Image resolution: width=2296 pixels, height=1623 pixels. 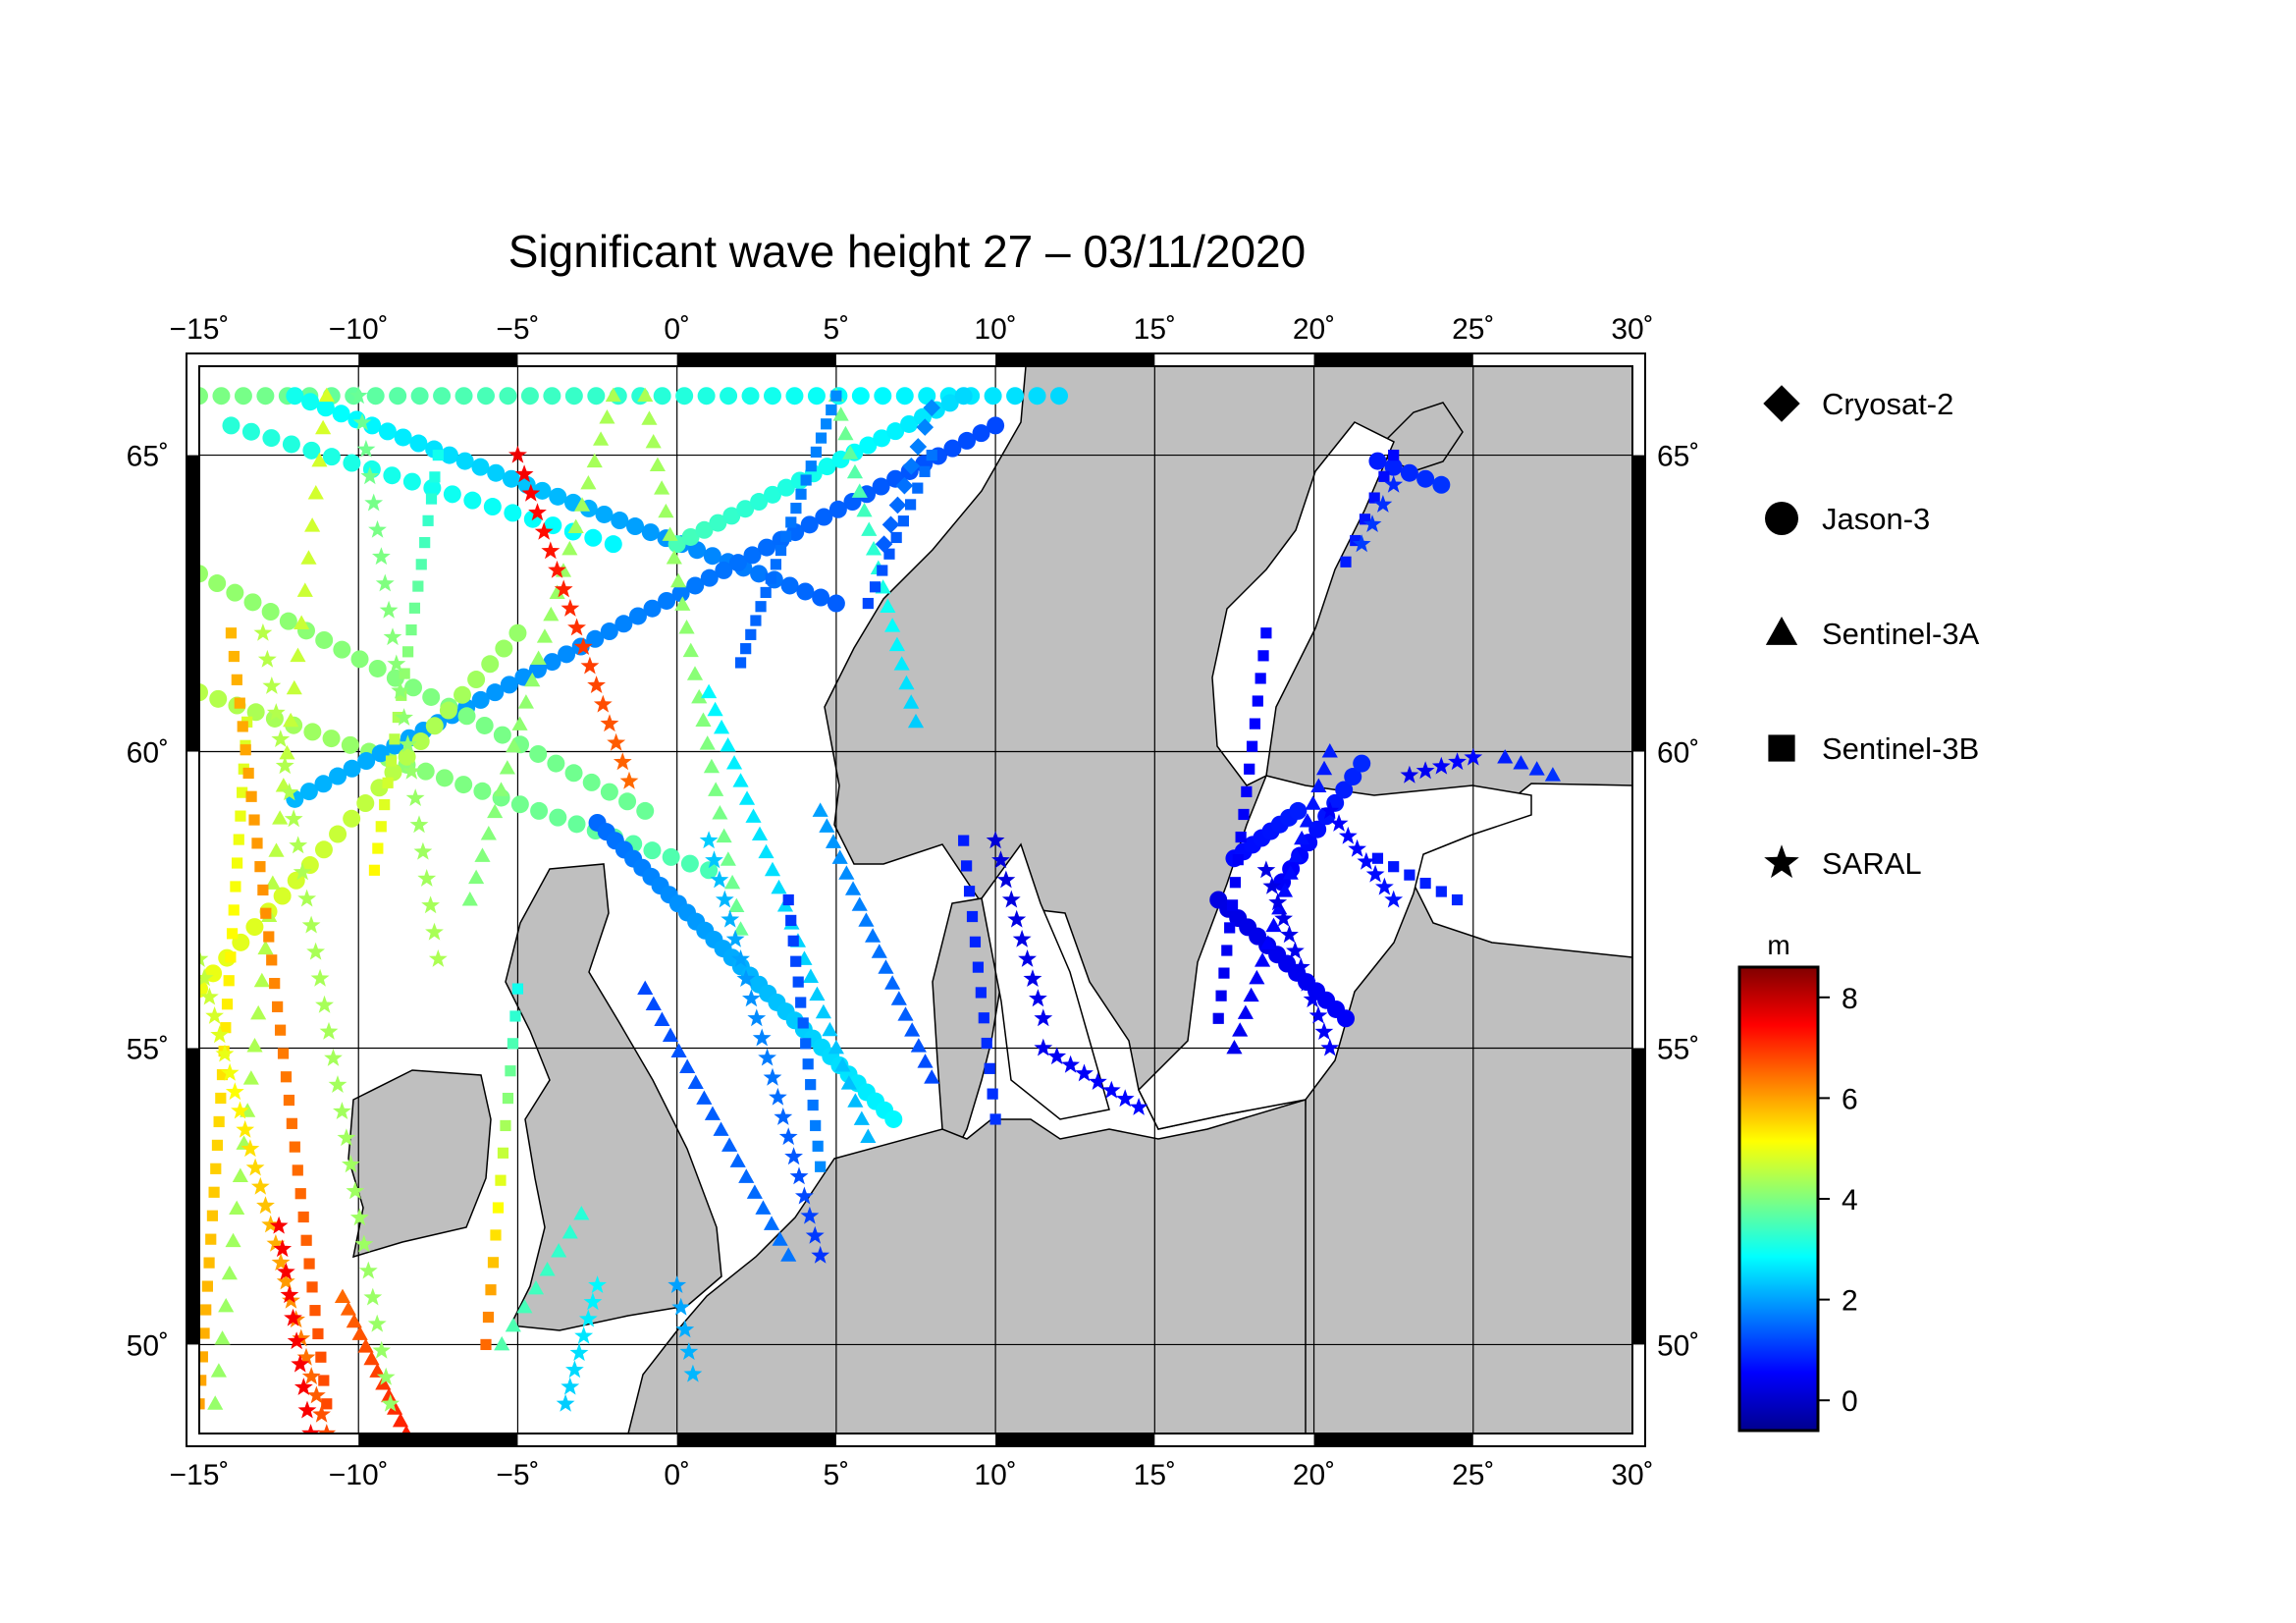 I want to click on lon-label-top: −5˚, so click(x=517, y=329).